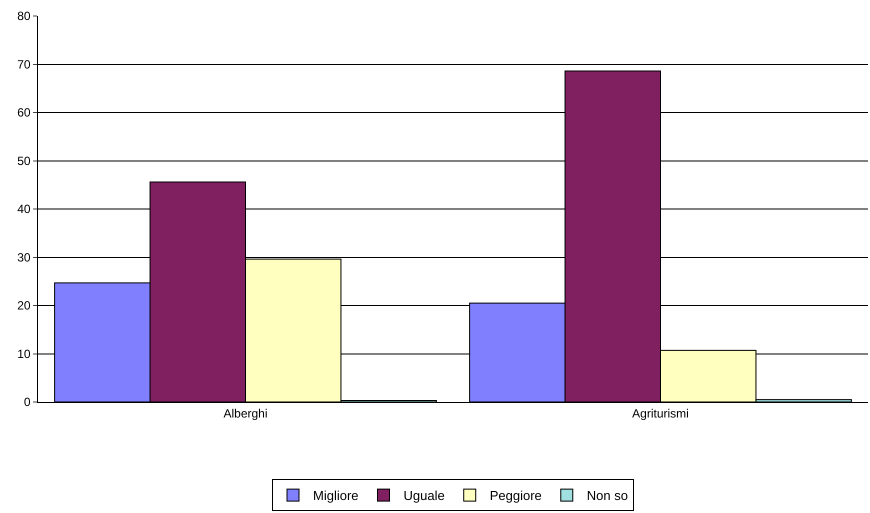 The width and height of the screenshot is (870, 513). I want to click on x-tick-label: Agriturismi, so click(660, 413).